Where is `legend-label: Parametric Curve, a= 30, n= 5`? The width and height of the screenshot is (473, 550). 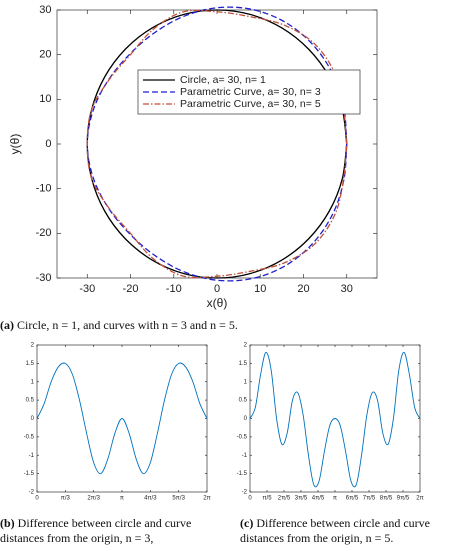
legend-label: Parametric Curve, a= 30, n= 5 is located at coordinates (250, 104).